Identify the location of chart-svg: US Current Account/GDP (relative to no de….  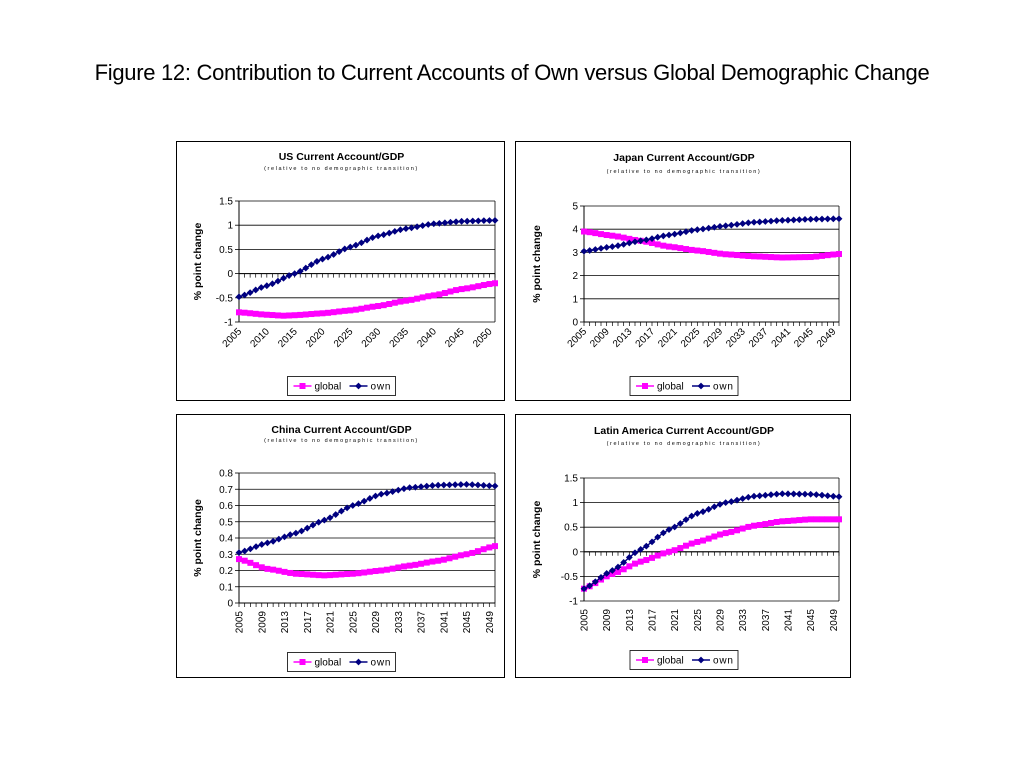
(345, 273).